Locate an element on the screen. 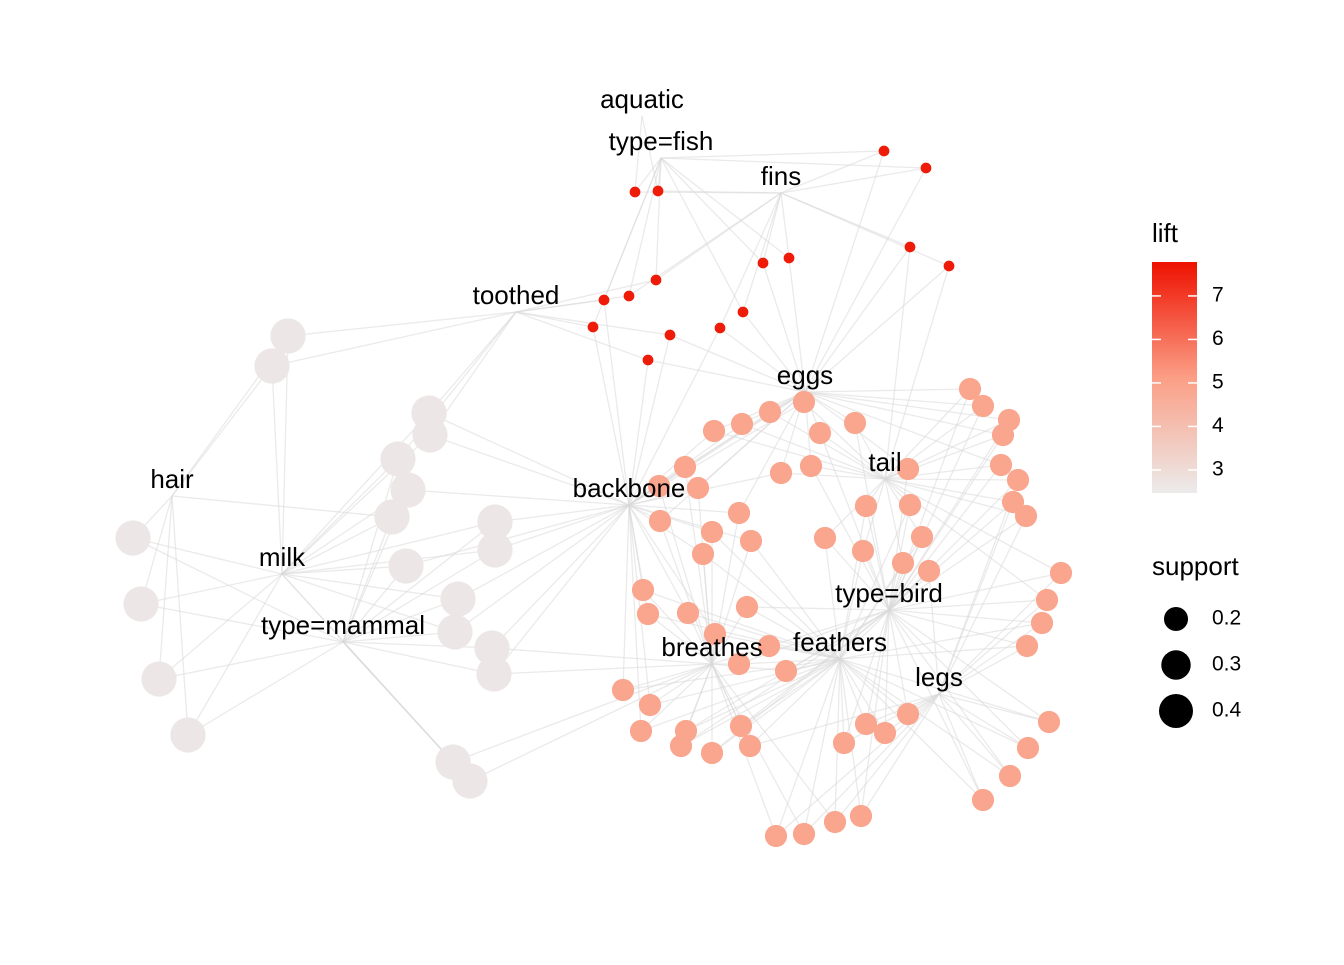 Image resolution: width=1344 pixels, height=965 pixels. support-tick-label: 0.2 is located at coordinates (1226, 618).